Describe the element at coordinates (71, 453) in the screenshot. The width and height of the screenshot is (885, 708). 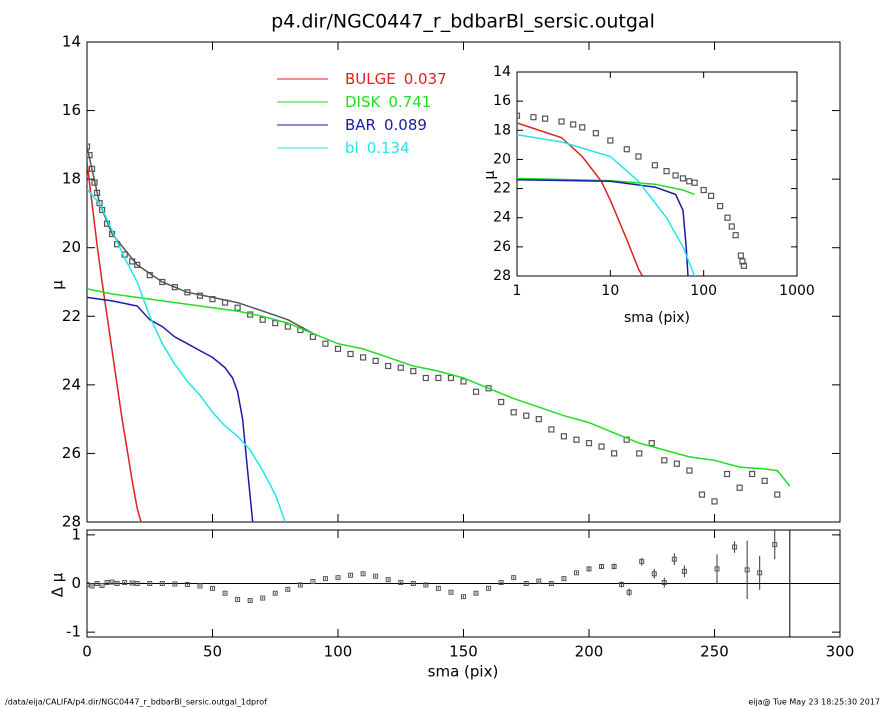
I see `y-tick-label: 26` at that location.